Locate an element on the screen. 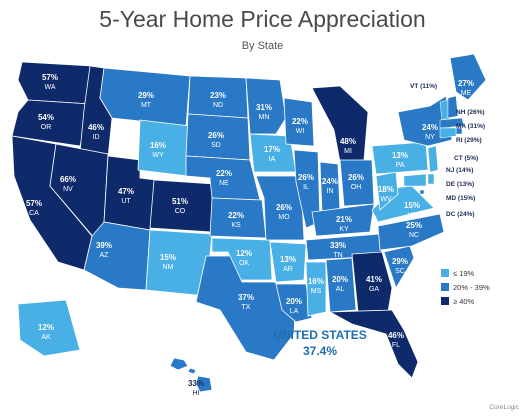 The image size is (525, 419). state-pct-nd: 23% is located at coordinates (218, 95).